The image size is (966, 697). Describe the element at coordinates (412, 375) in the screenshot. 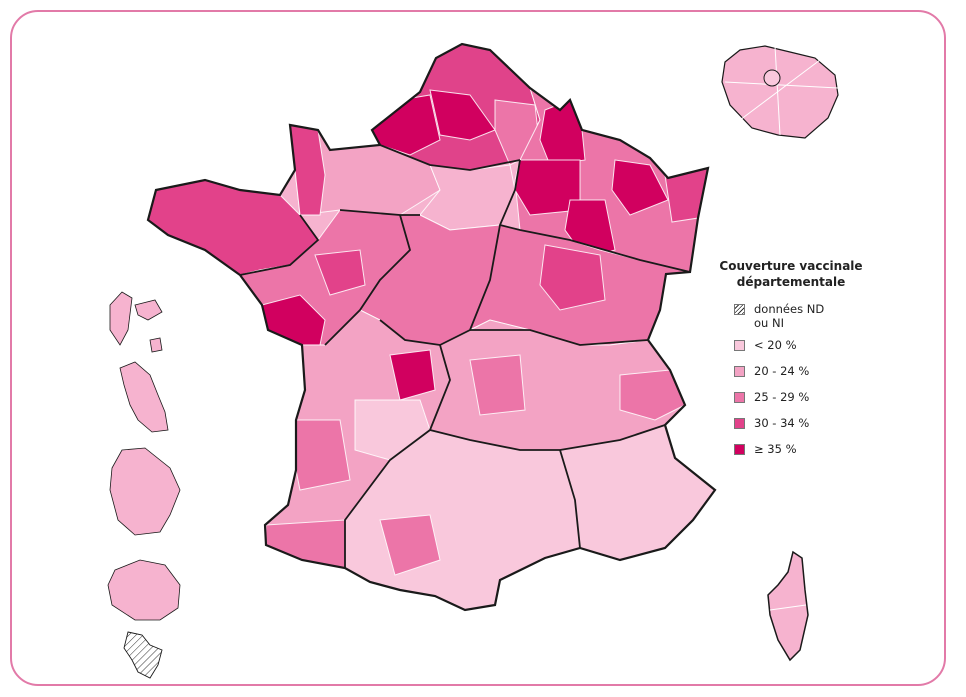

I see `dept-haute-vienne` at that location.